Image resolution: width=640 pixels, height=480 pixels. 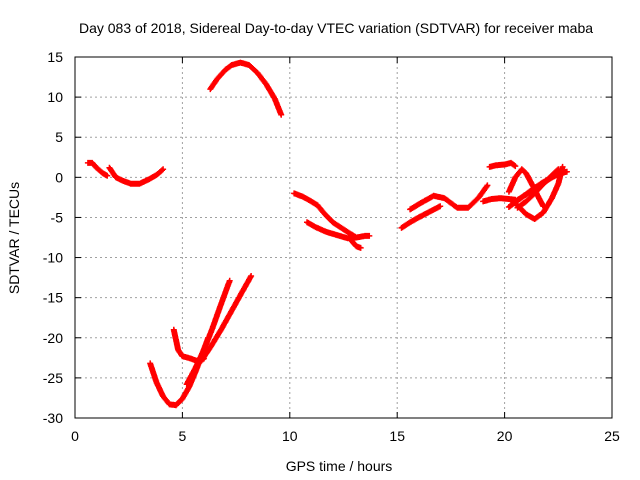 What do you see at coordinates (53, 418) in the screenshot?
I see `y-tick-label: -30` at bounding box center [53, 418].